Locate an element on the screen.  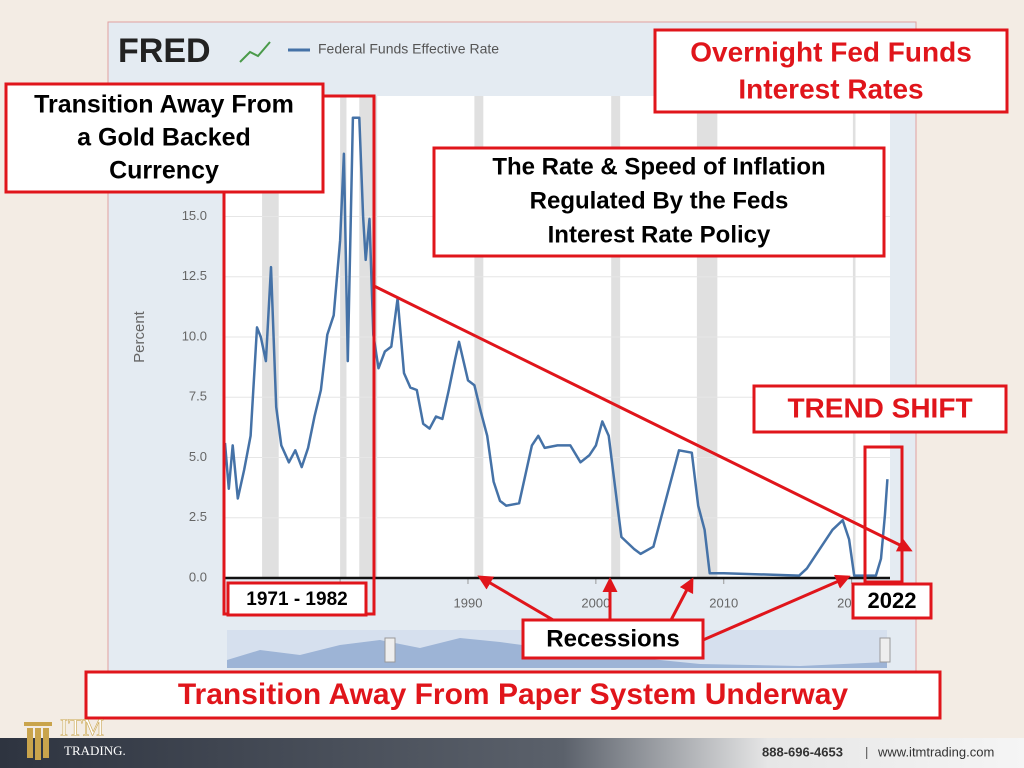
annotation: The Rate & Speed of Inflation is located at coordinates (658, 166).